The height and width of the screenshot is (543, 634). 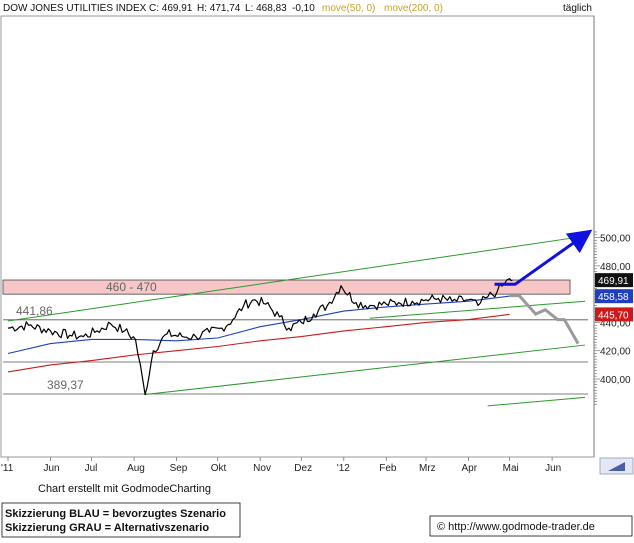 I want to click on ma200-value: 445,70, so click(x=613, y=315).